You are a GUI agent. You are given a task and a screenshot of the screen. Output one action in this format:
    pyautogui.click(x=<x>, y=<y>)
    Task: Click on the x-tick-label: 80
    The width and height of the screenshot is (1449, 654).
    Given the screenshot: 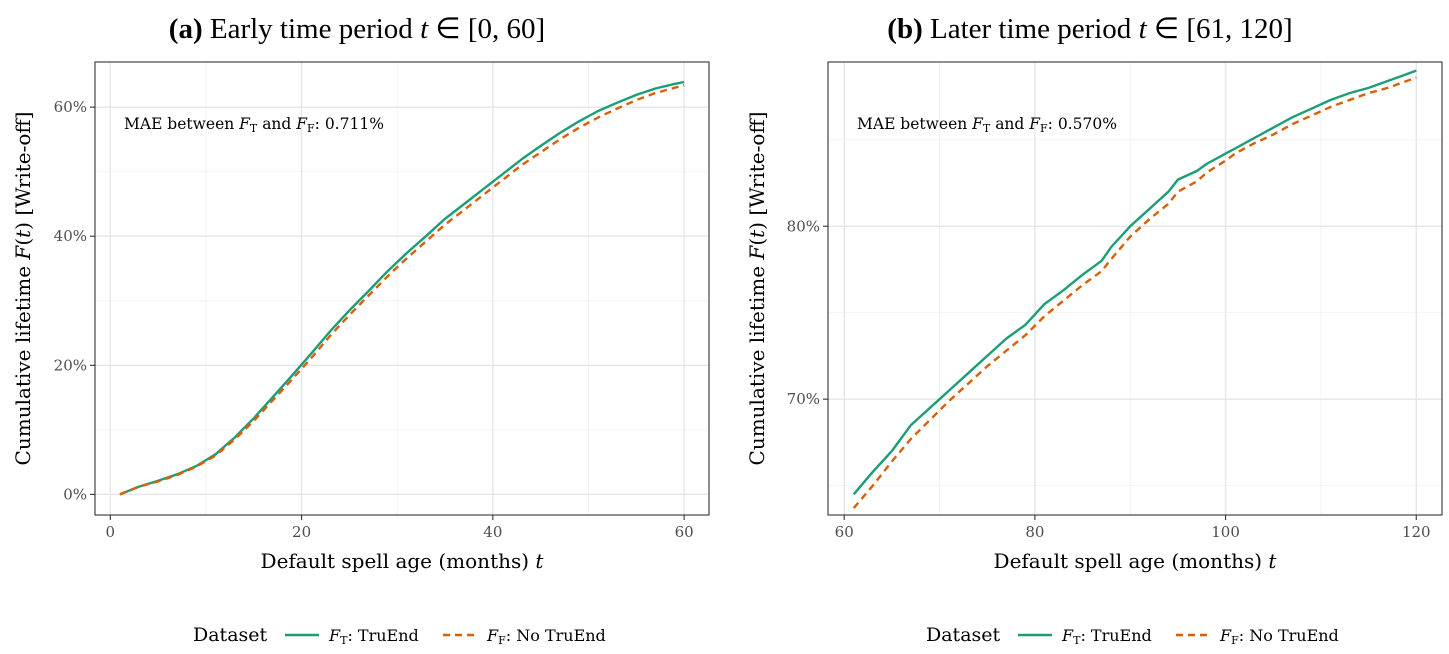 What is the action you would take?
    pyautogui.click(x=1034, y=532)
    